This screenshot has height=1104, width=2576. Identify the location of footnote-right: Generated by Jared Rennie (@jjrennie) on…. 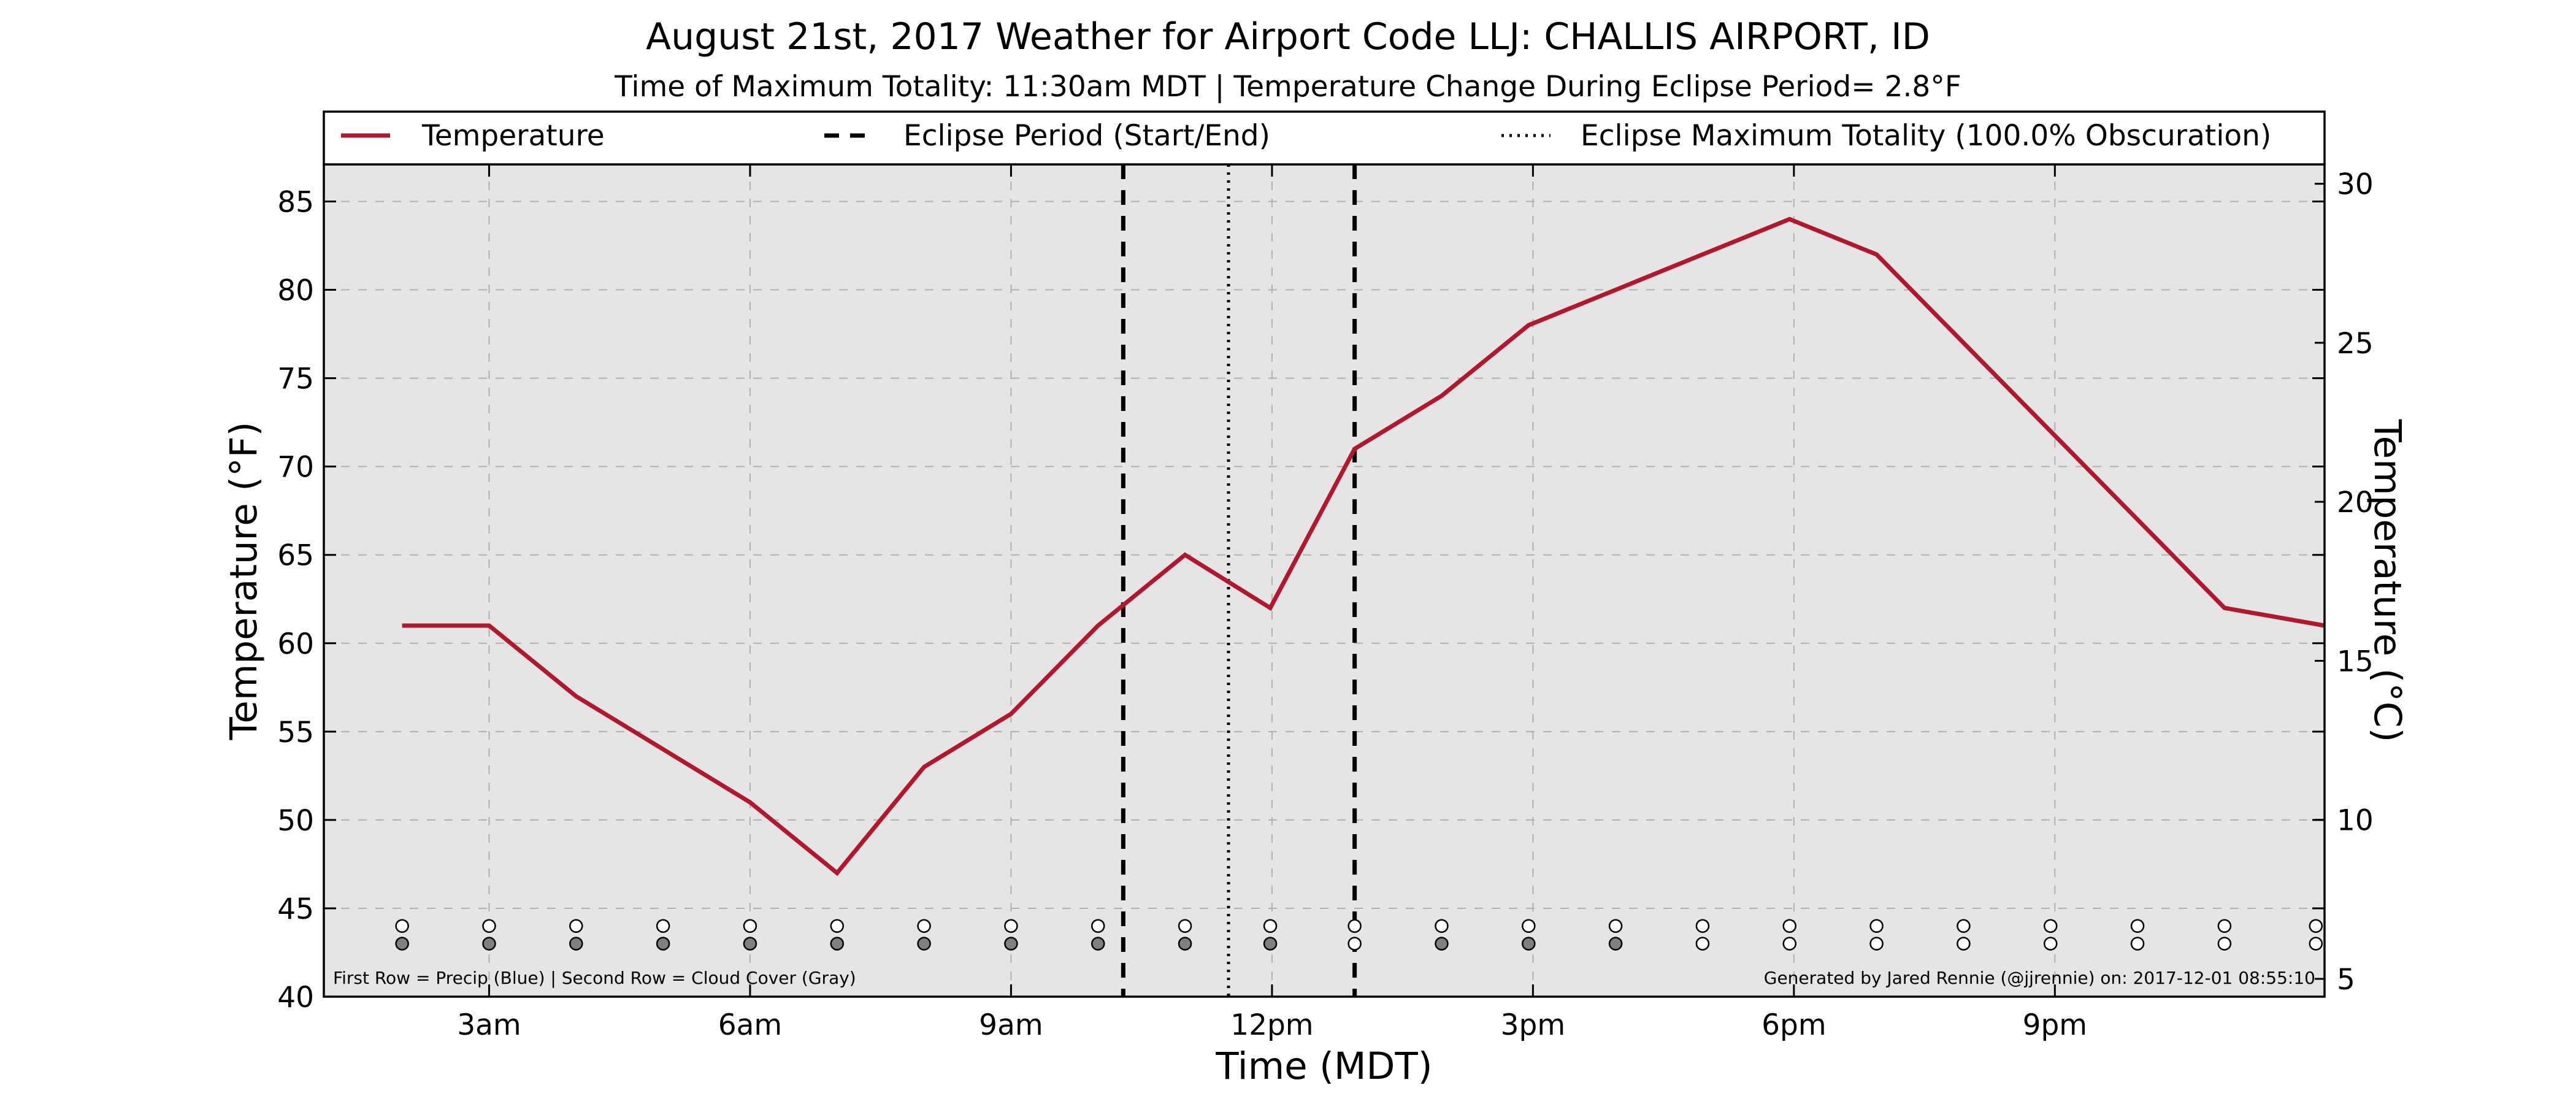
(2039, 978).